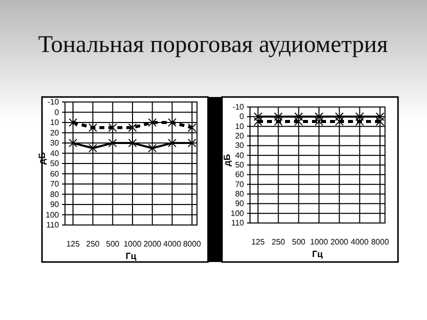 Image resolution: width=427 pixels, height=320 pixels. Describe the element at coordinates (227, 160) in the screenshot. I see `y-axis-title: дБ` at that location.